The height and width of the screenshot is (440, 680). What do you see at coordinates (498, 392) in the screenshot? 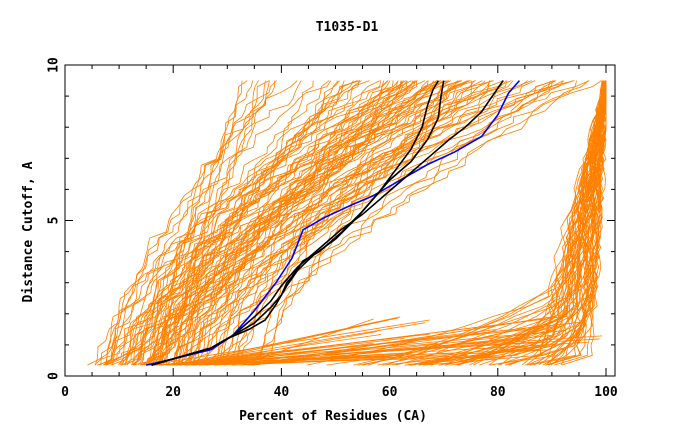
I see `x-tick-label: 80` at bounding box center [498, 392].